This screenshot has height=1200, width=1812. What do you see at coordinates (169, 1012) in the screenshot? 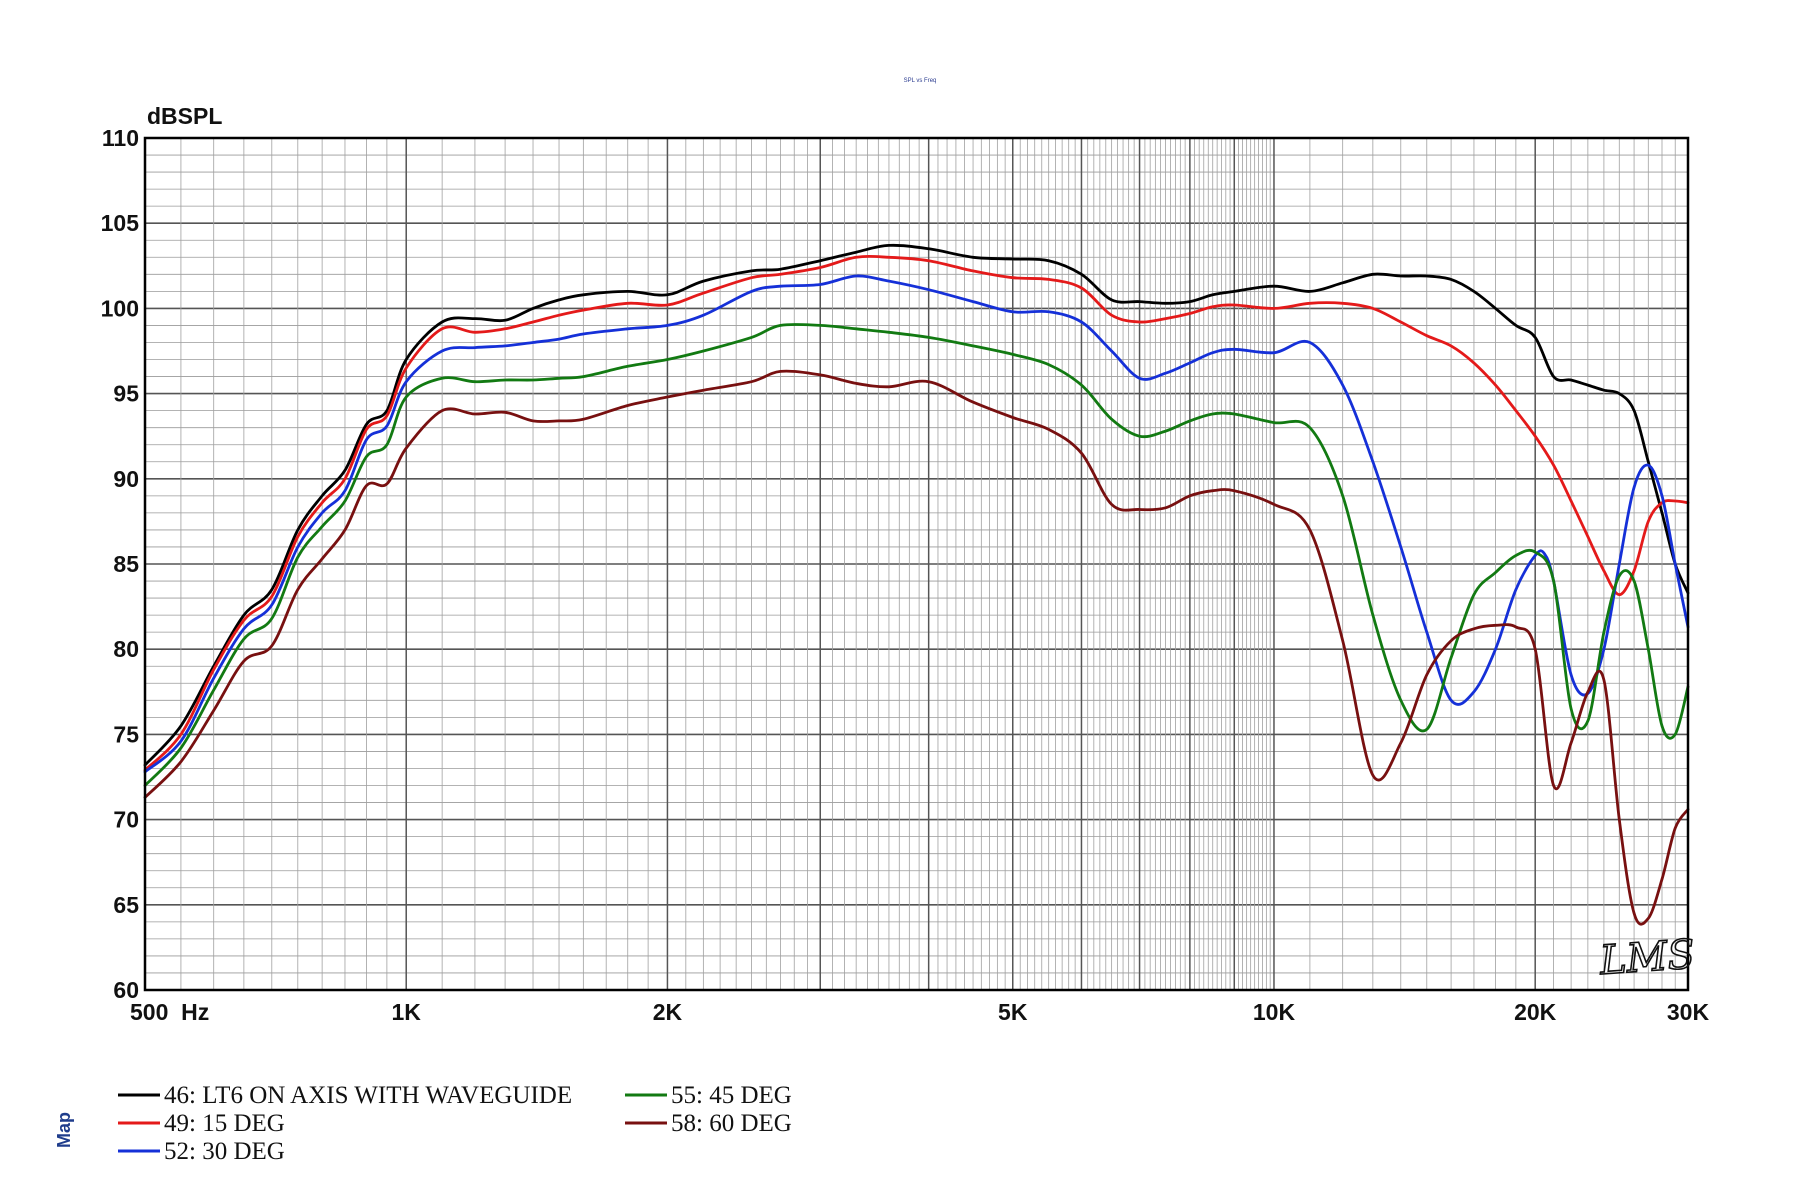
I see `x-tick-label: 500 Hz` at bounding box center [169, 1012].